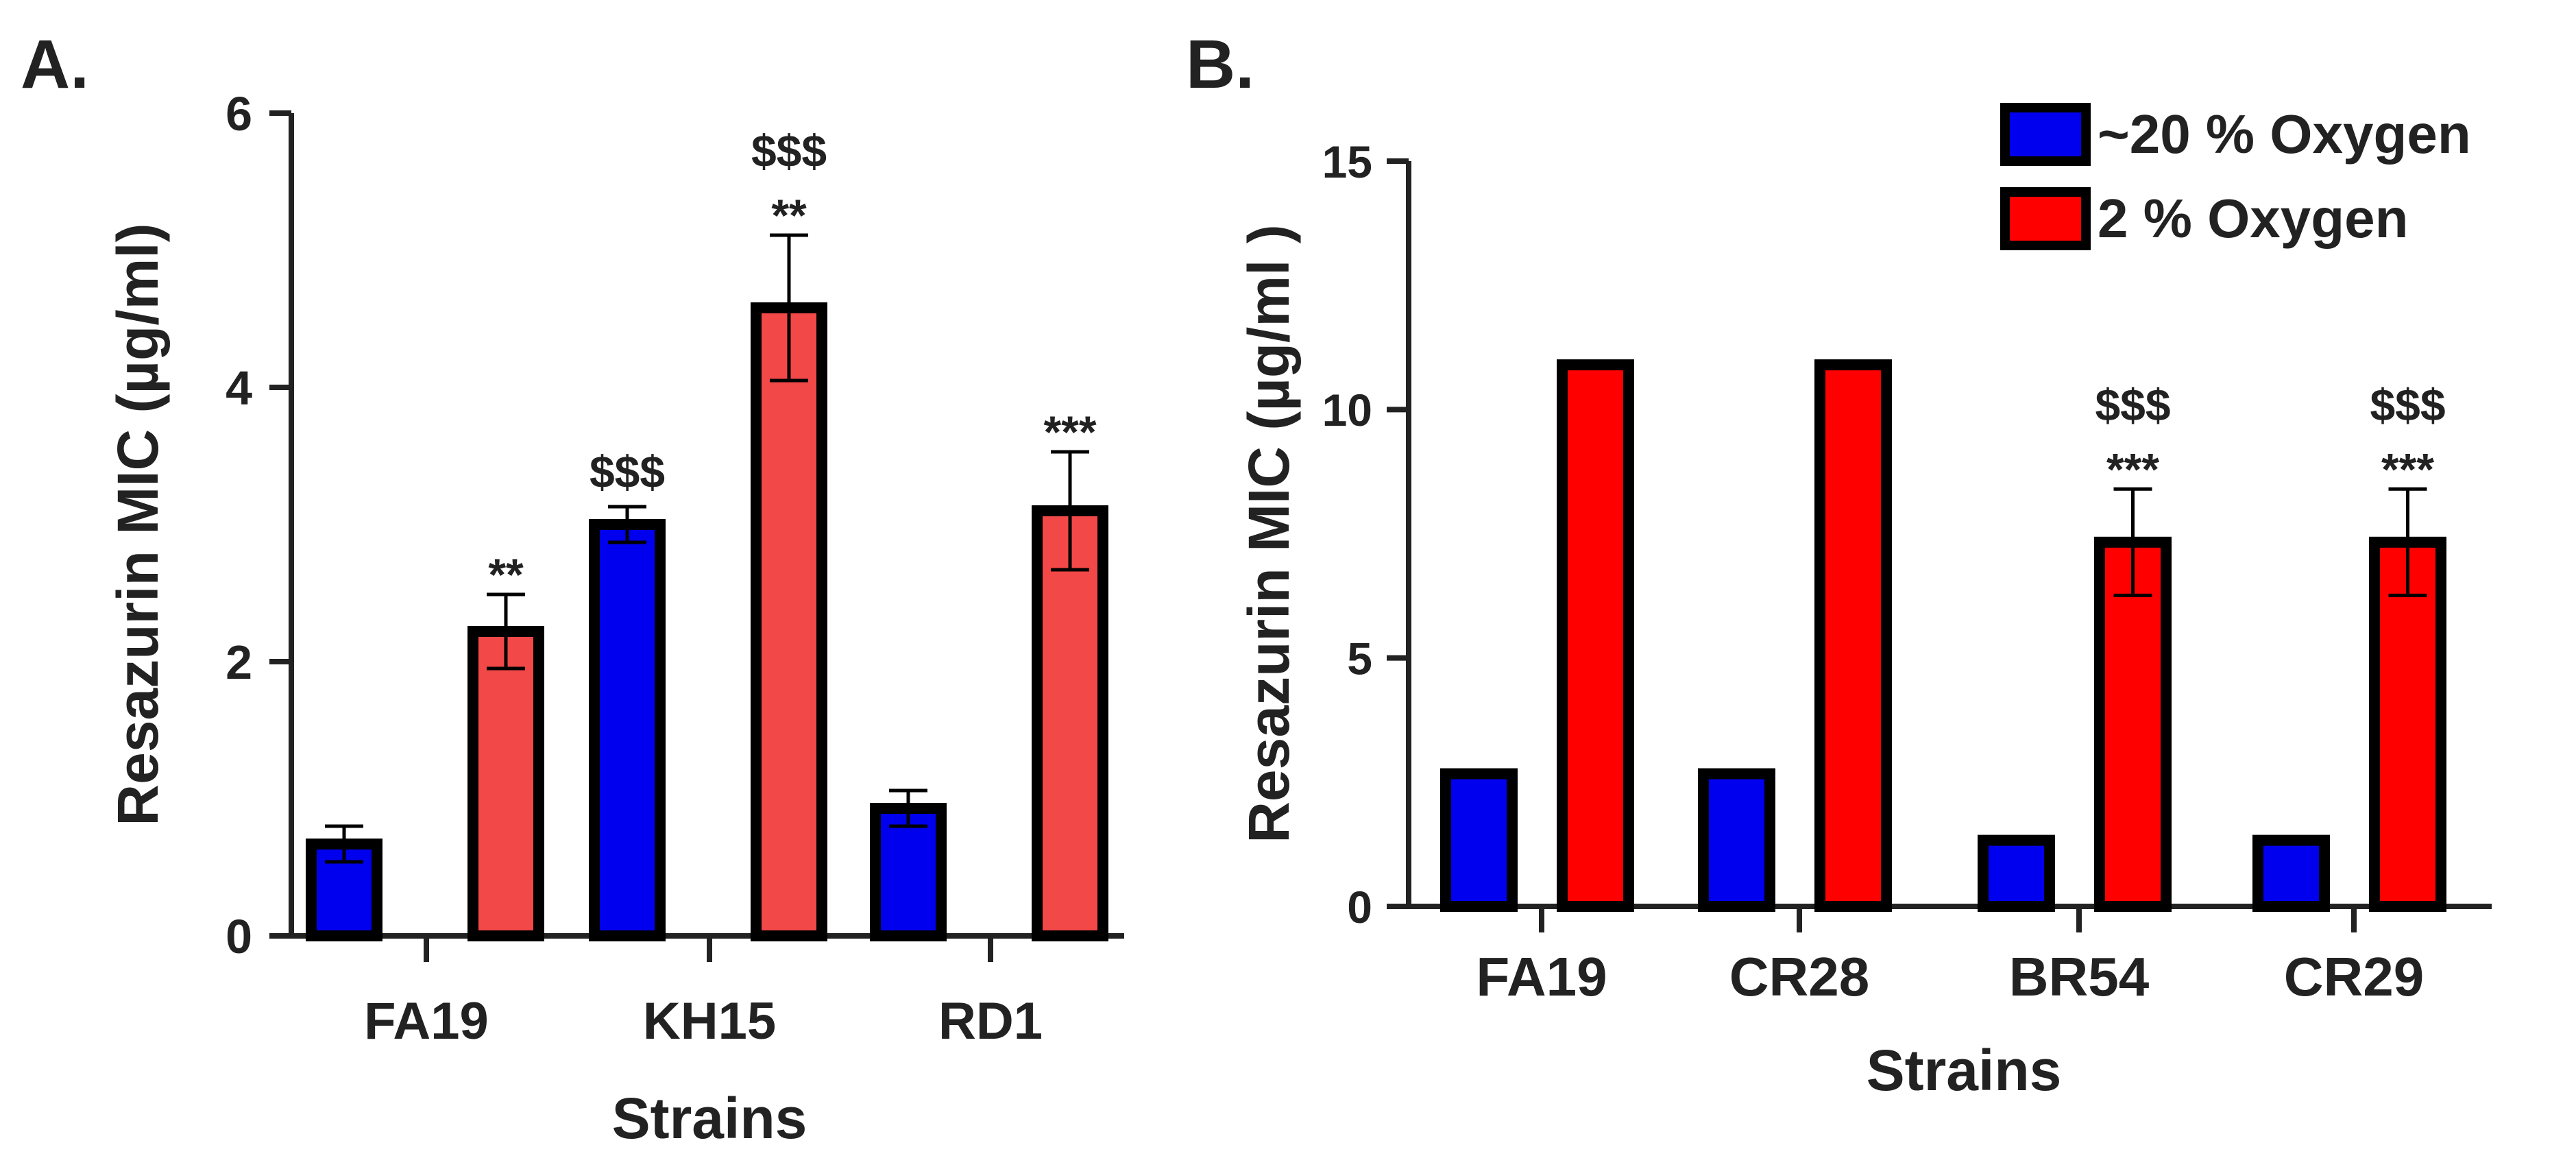  Describe the element at coordinates (1347, 410) in the screenshot. I see `panel-b-y-tick-label: 10` at that location.